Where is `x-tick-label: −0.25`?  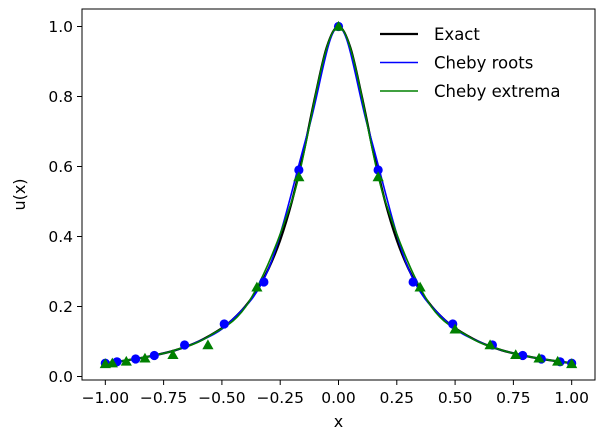
x-tick-label: −0.25 is located at coordinates (280, 398).